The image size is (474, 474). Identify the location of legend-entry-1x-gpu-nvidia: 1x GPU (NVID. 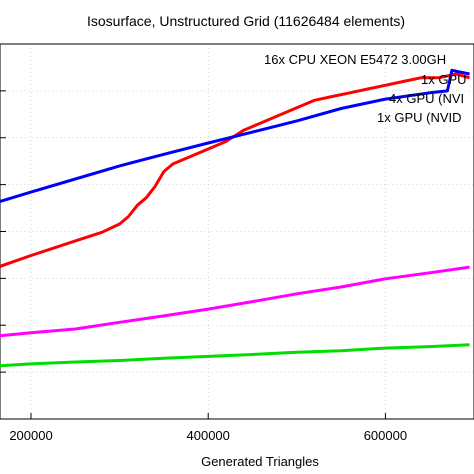
(419, 117).